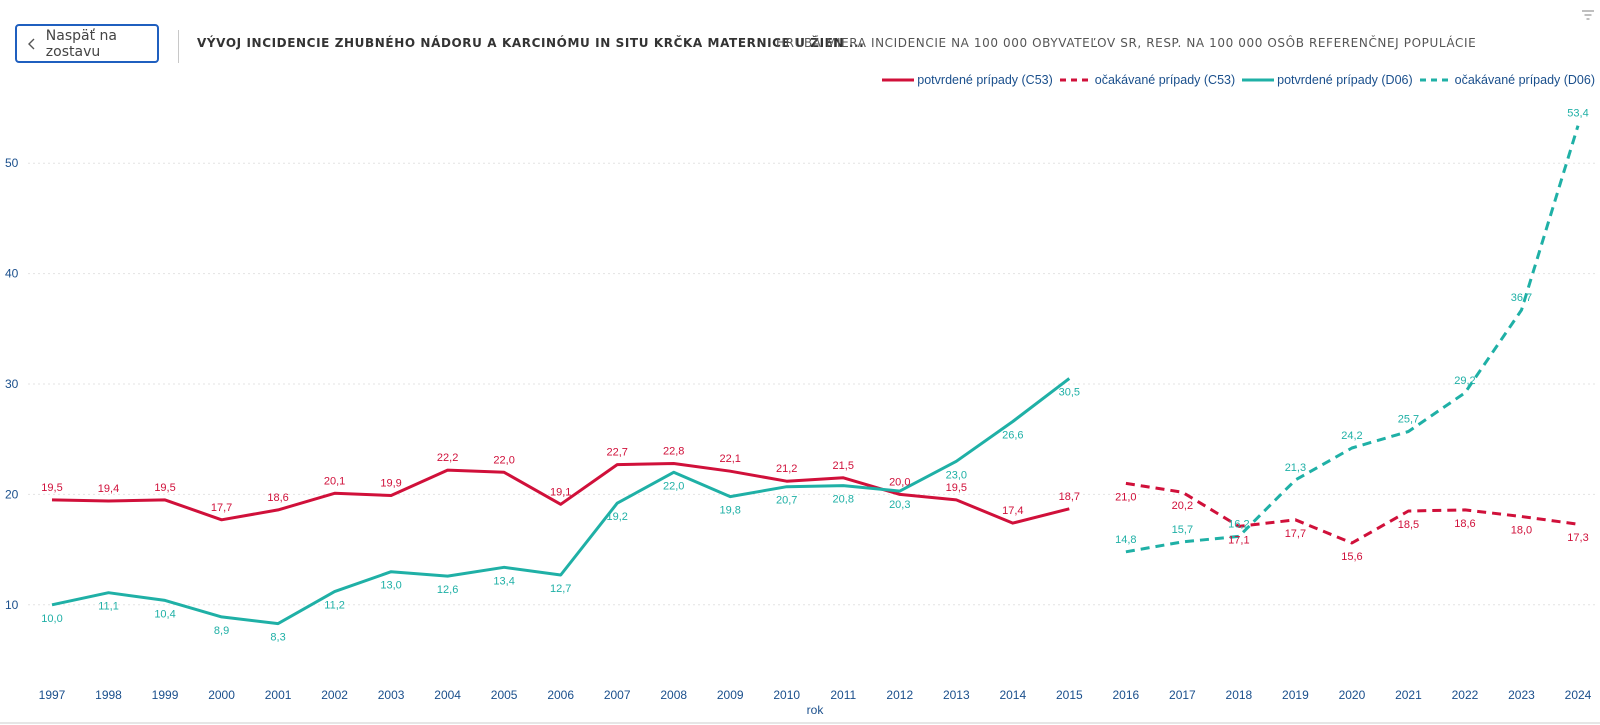  I want to click on data-label: 13,0, so click(390, 586).